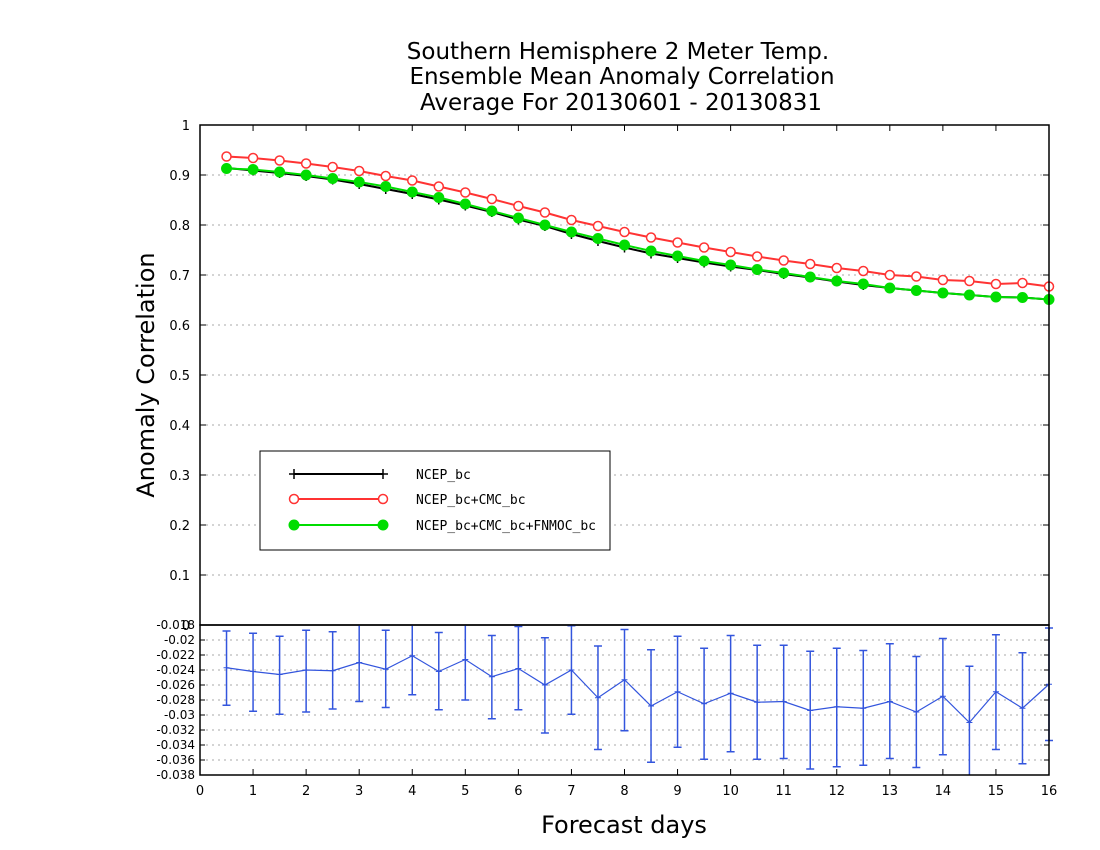 Image resolution: width=1100 pixels, height=850 pixels. I want to click on legend-marker-NCEP_bc, so click(383, 474).